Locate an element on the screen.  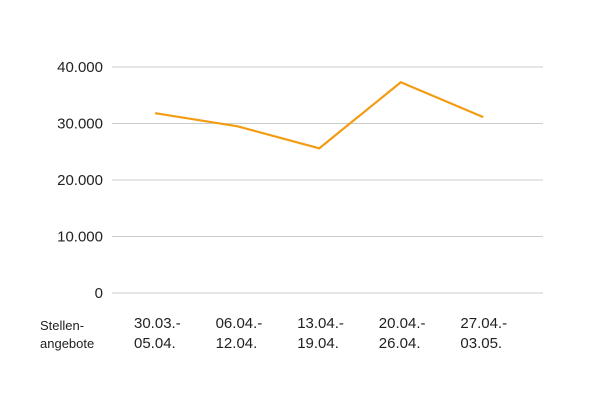
x-tick-label-line: 20.04.- is located at coordinates (402, 323).